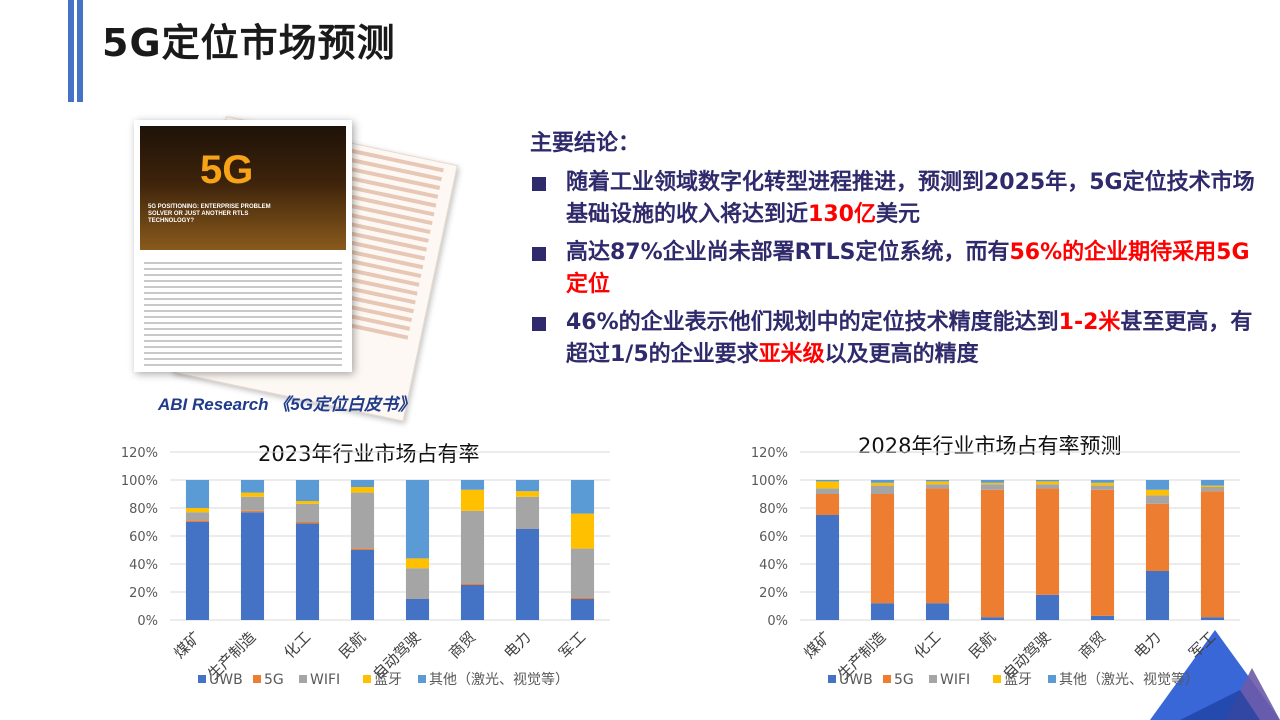  I want to click on summary-heading: 主要结论：, so click(585, 143).